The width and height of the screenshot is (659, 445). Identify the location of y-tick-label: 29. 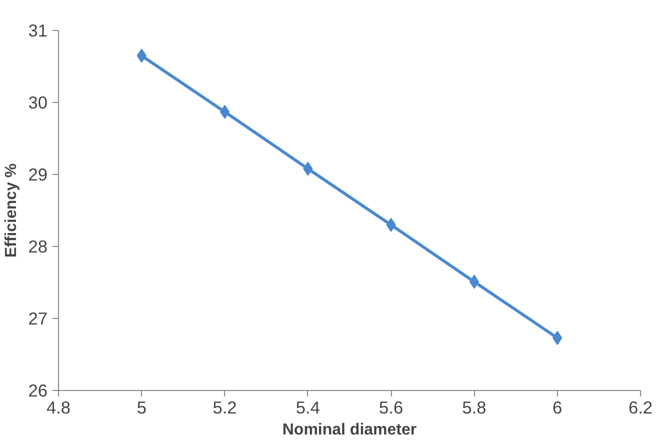
(38, 174).